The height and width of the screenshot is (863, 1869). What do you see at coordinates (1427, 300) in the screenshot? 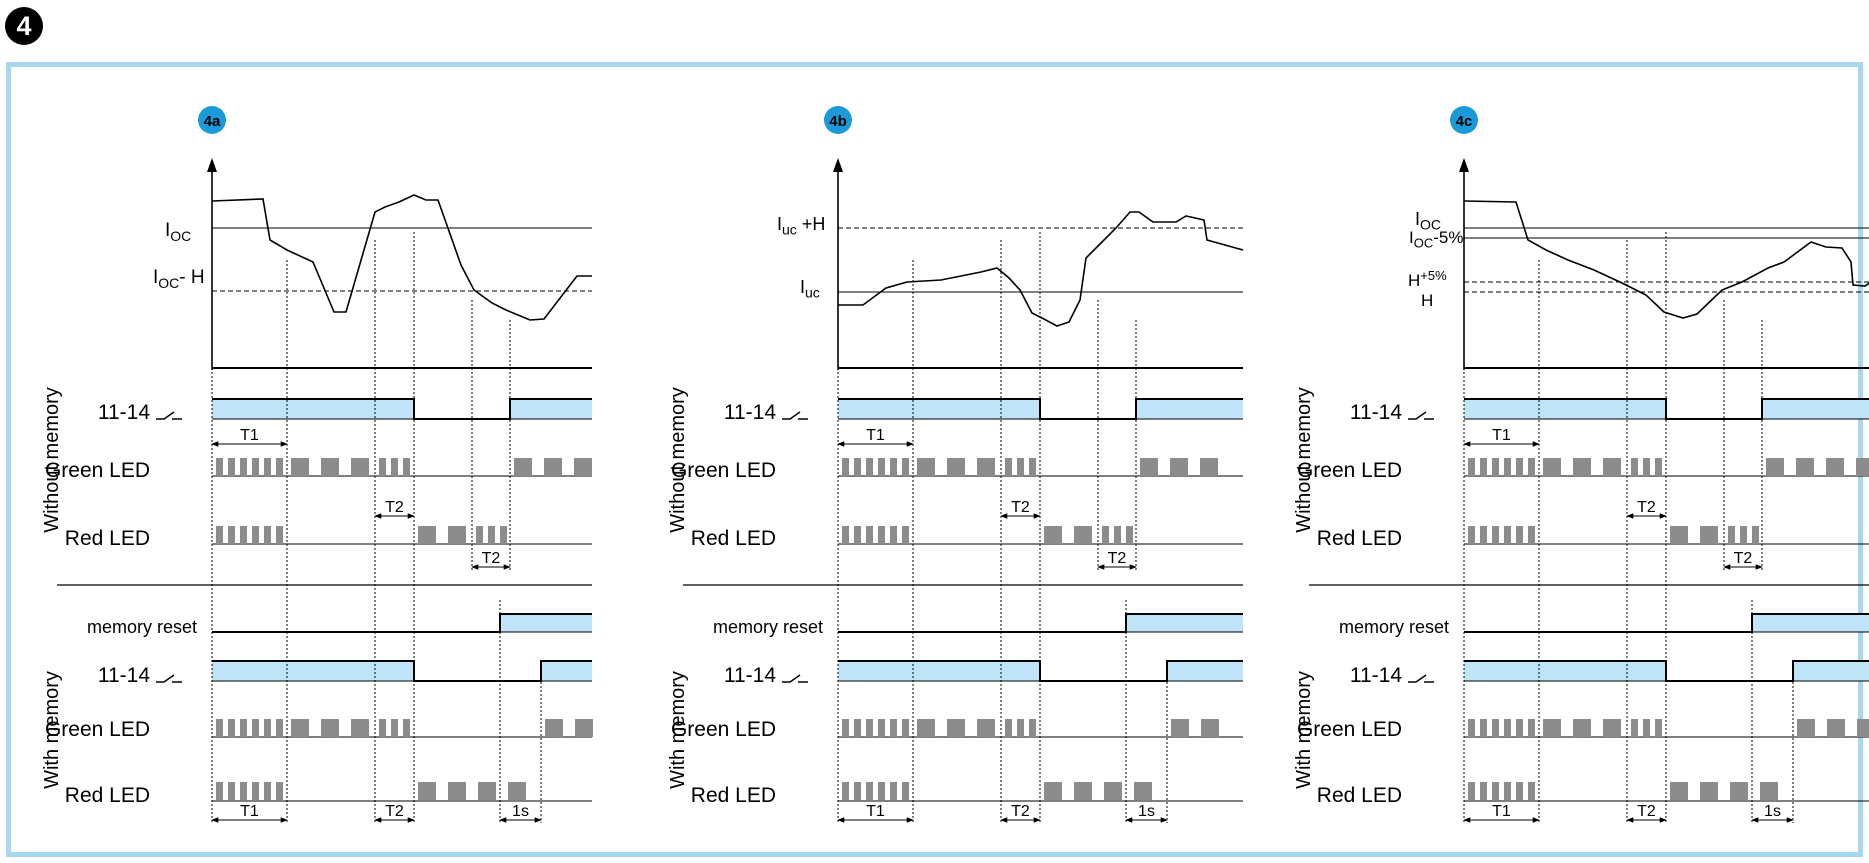
I see `threshold-label-h: H` at bounding box center [1427, 300].